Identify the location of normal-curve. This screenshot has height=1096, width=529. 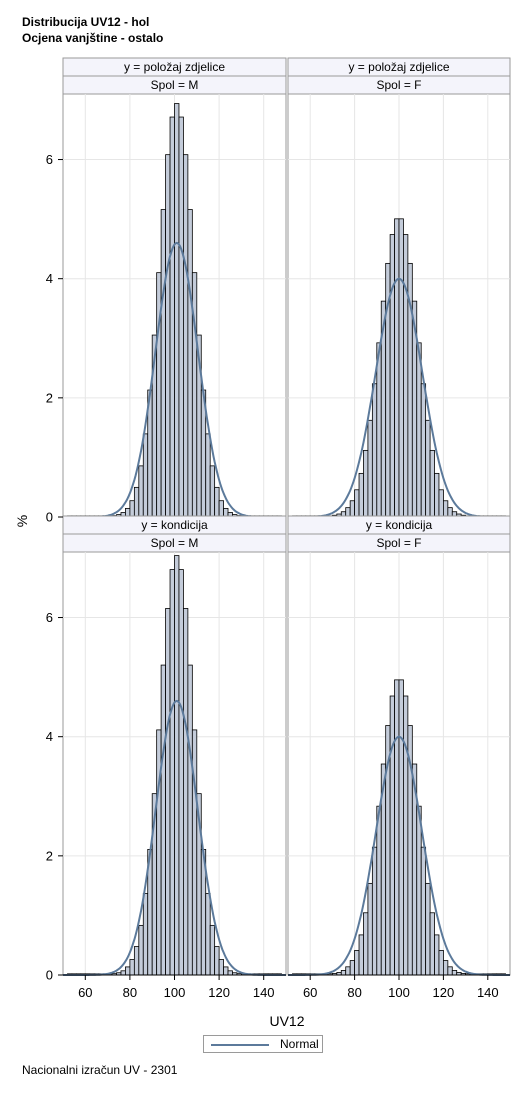
(399, 855).